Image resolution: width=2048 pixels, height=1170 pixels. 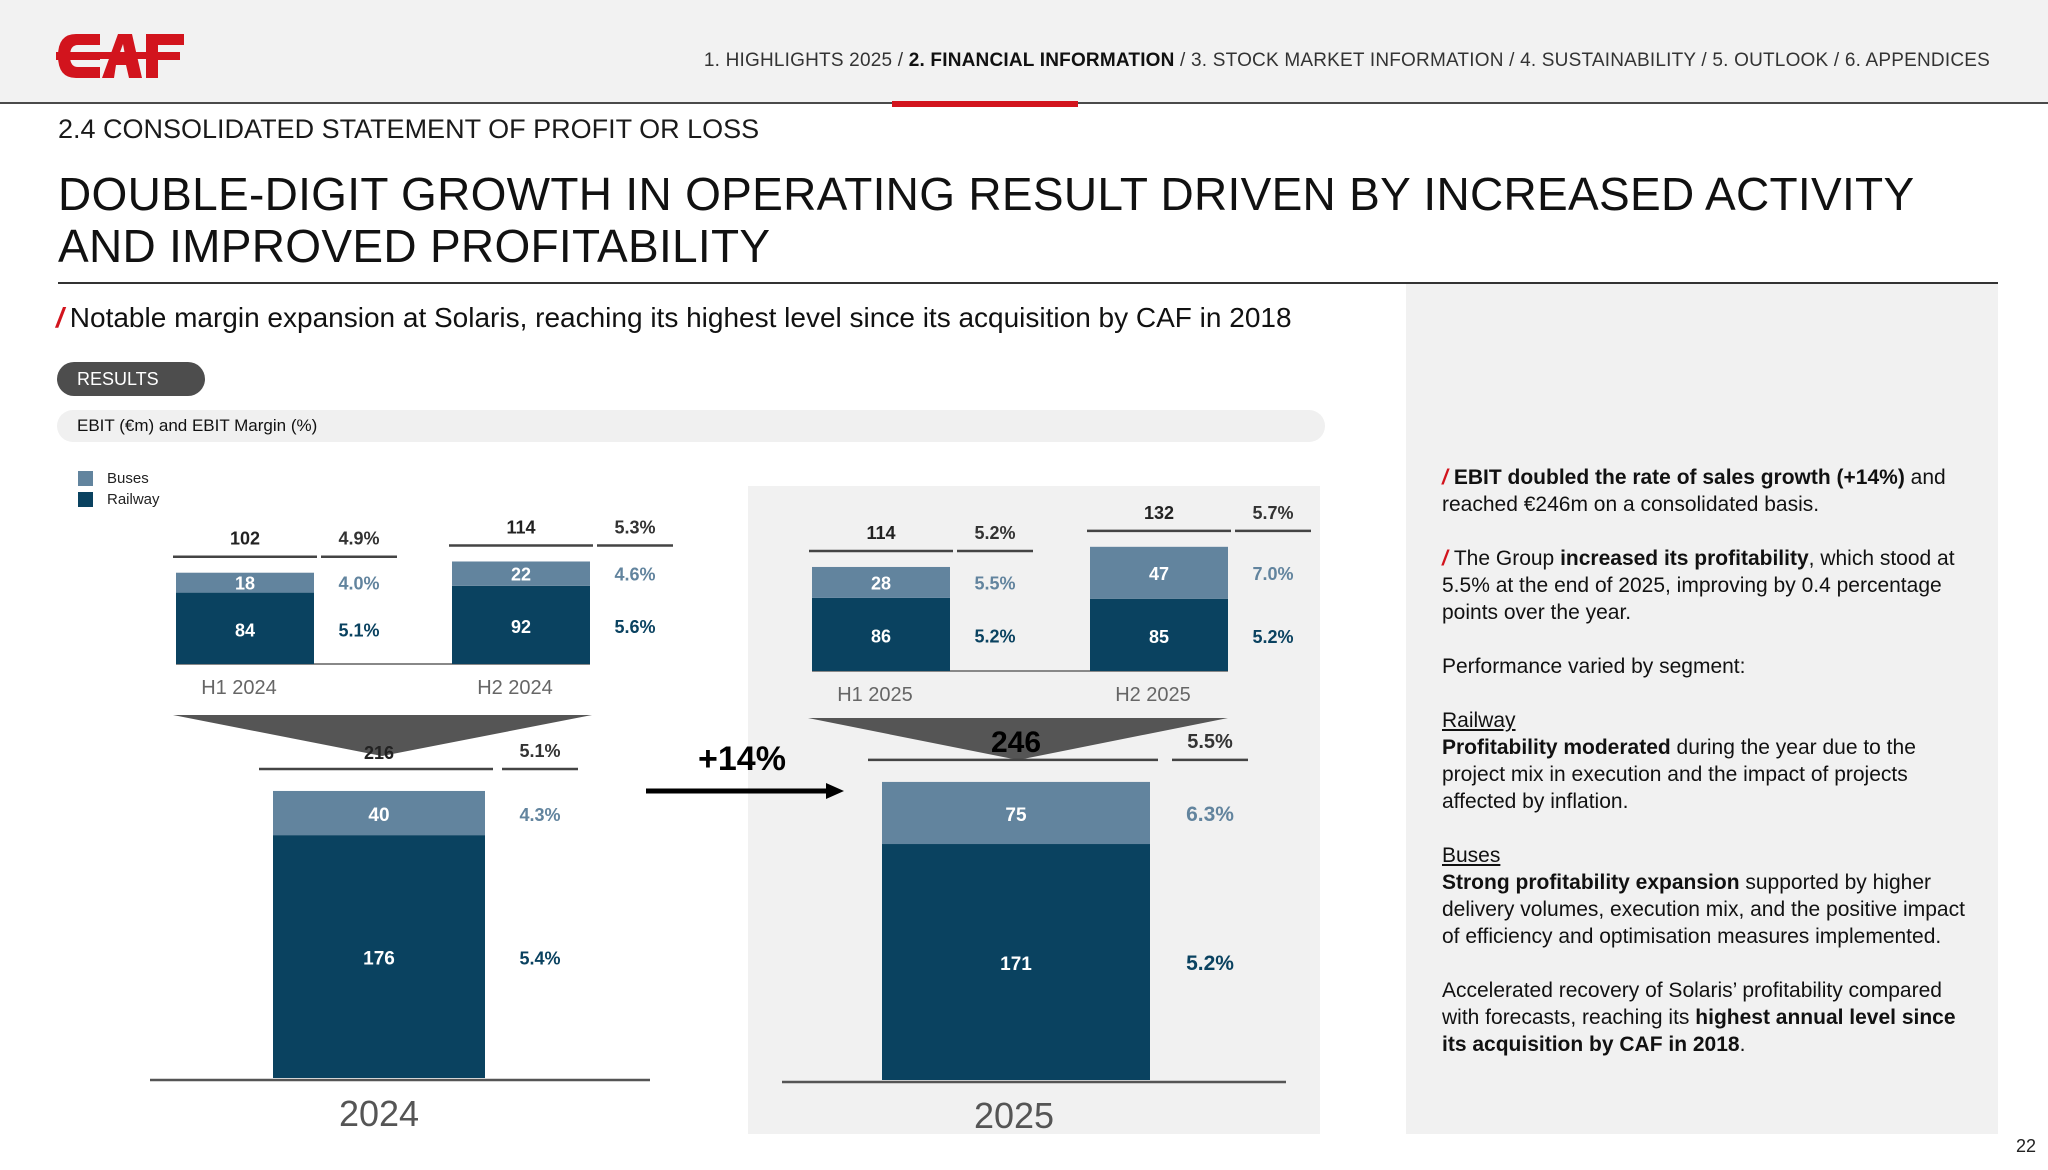 I want to click on annual-category-label: 2025, so click(x=1014, y=1115).